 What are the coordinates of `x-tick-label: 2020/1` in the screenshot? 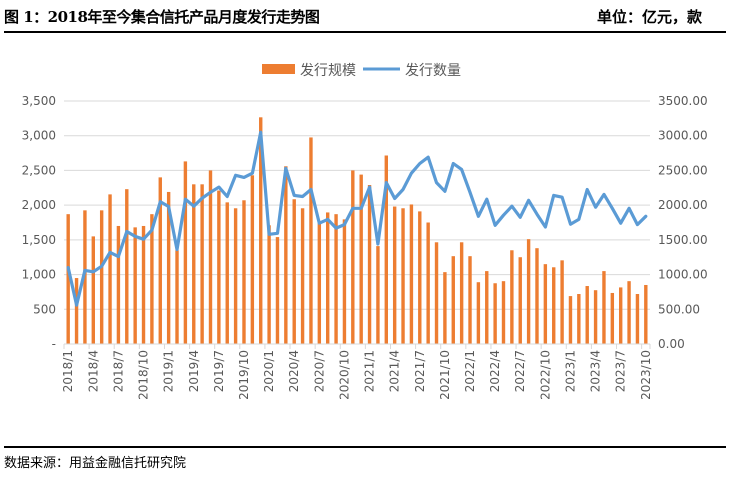 It's located at (269, 371).